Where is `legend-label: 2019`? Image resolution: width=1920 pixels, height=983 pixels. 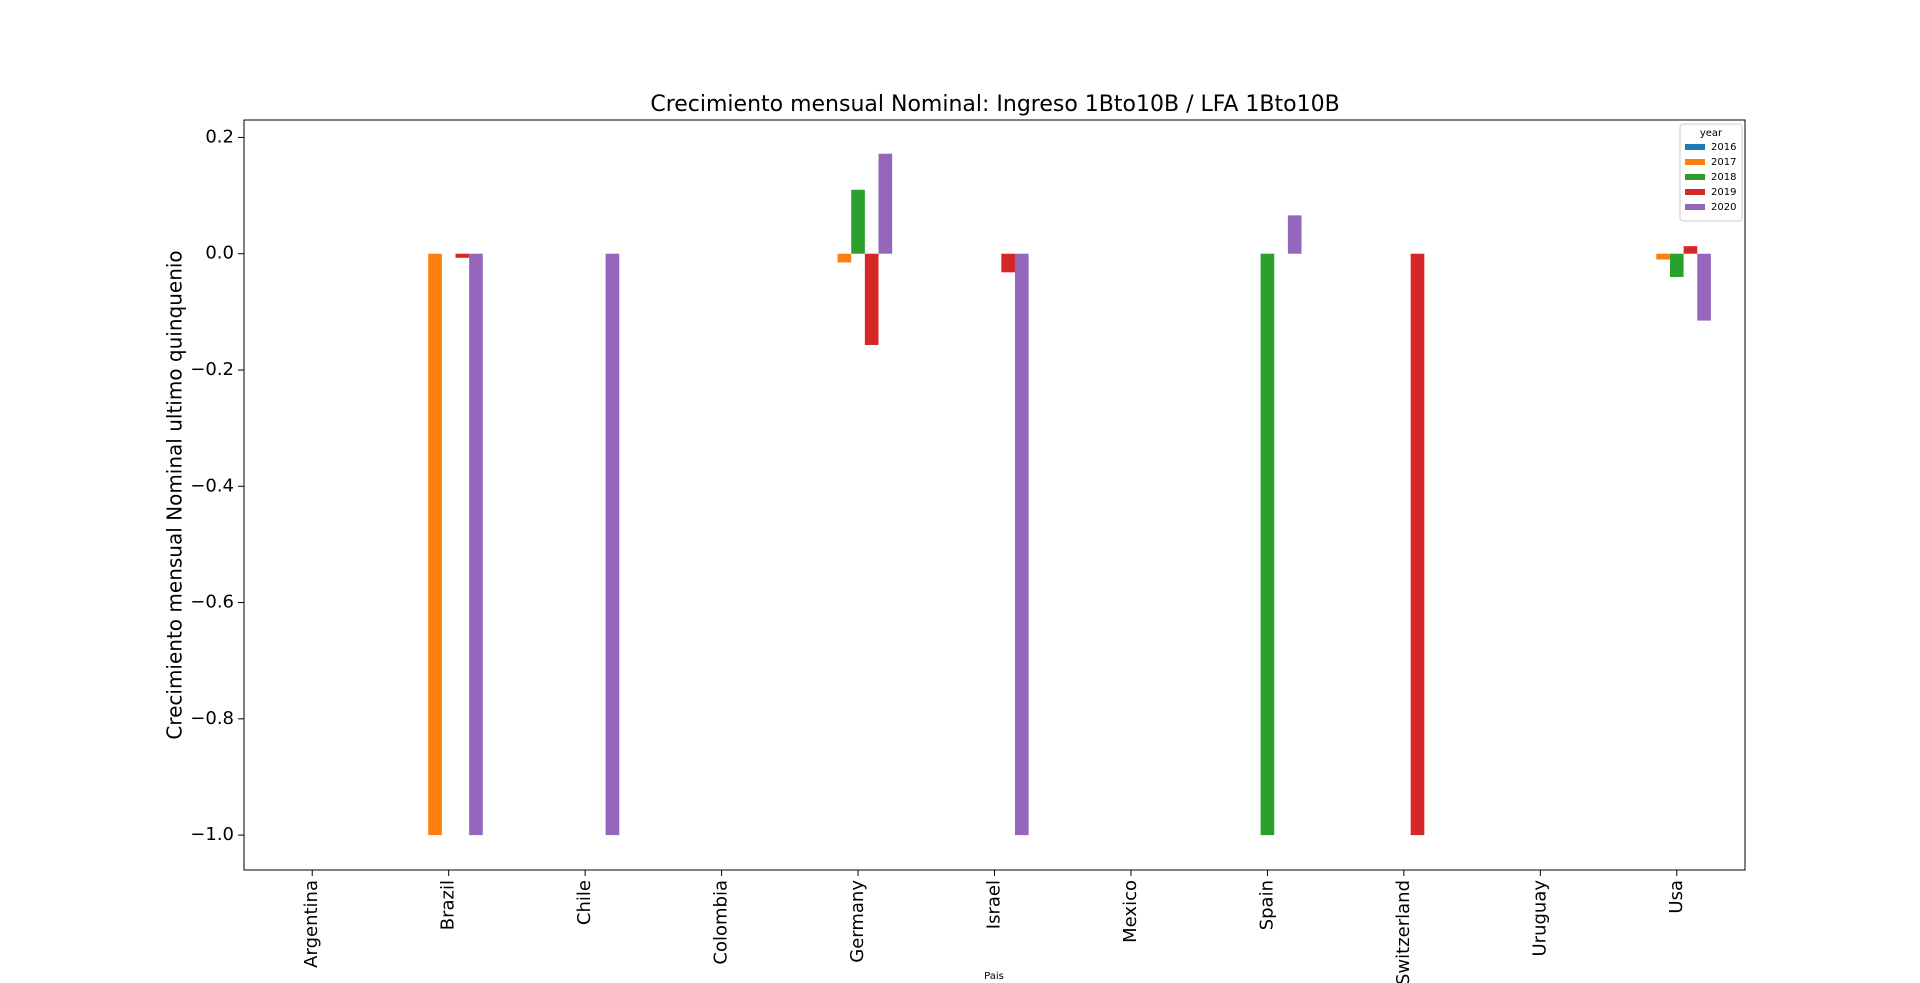
legend-label: 2019 is located at coordinates (1723, 192).